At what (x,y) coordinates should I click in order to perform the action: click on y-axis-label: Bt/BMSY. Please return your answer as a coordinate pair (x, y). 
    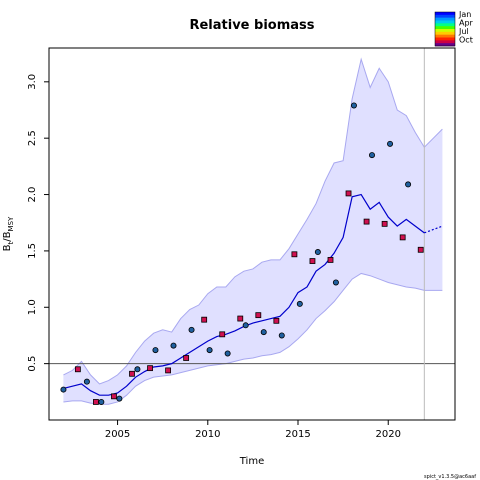
    Looking at the image, I should click on (8, 233).